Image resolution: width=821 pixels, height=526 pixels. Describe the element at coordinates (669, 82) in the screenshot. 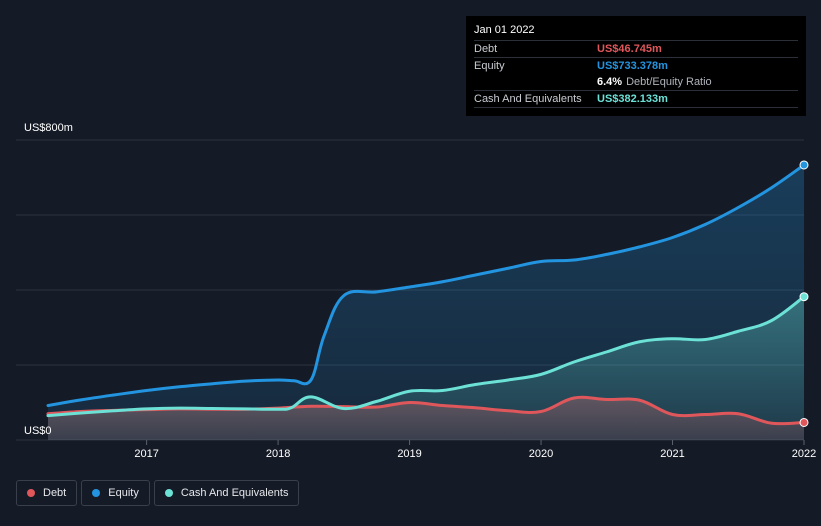

I see `tooltip-ratio-label: Debt/Equity Ratio` at that location.